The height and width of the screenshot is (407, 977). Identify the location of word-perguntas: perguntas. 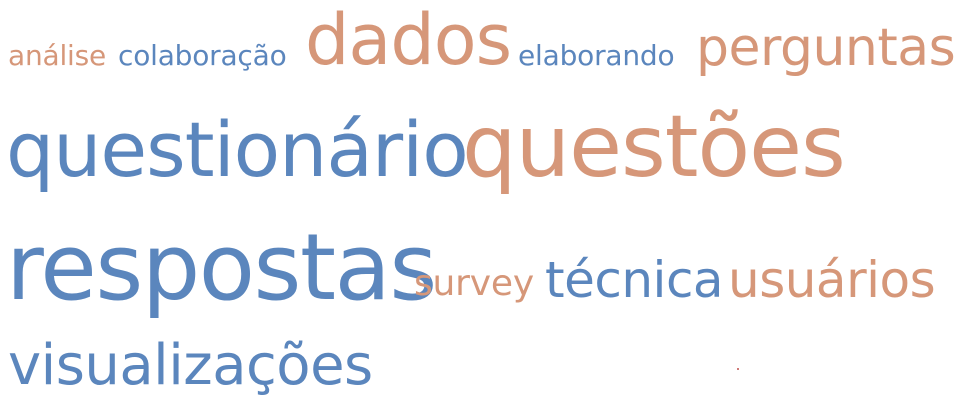
(826, 48).